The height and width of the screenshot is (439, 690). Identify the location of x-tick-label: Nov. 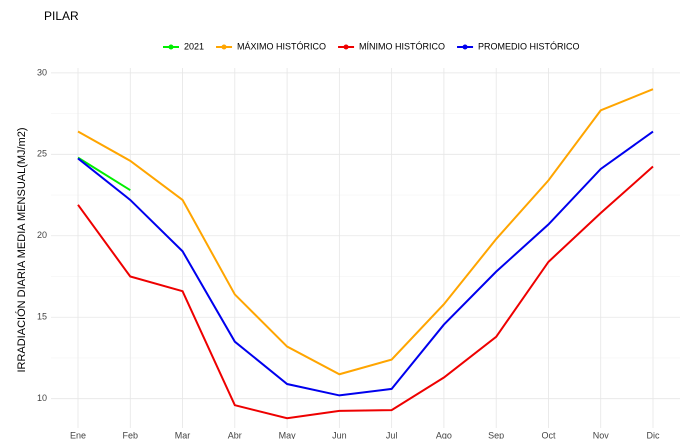
(601, 434).